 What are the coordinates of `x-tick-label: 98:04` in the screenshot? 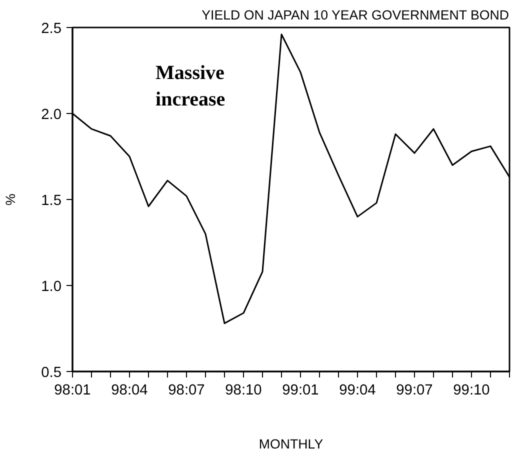 It's located at (129, 390).